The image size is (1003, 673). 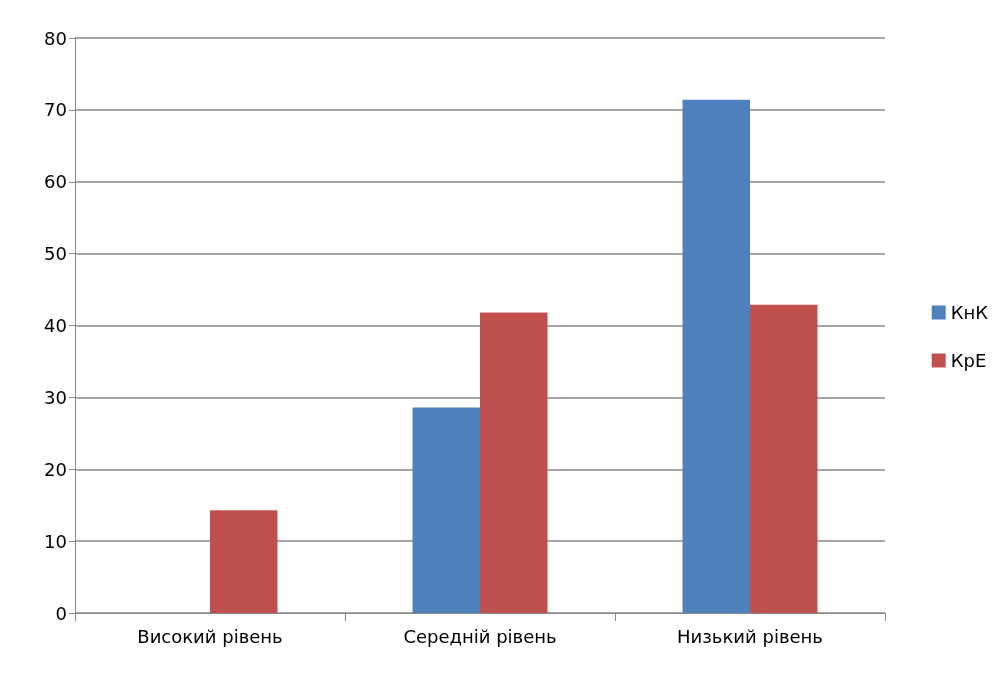 What do you see at coordinates (55, 38) in the screenshot?
I see `y-tick-label: 80` at bounding box center [55, 38].